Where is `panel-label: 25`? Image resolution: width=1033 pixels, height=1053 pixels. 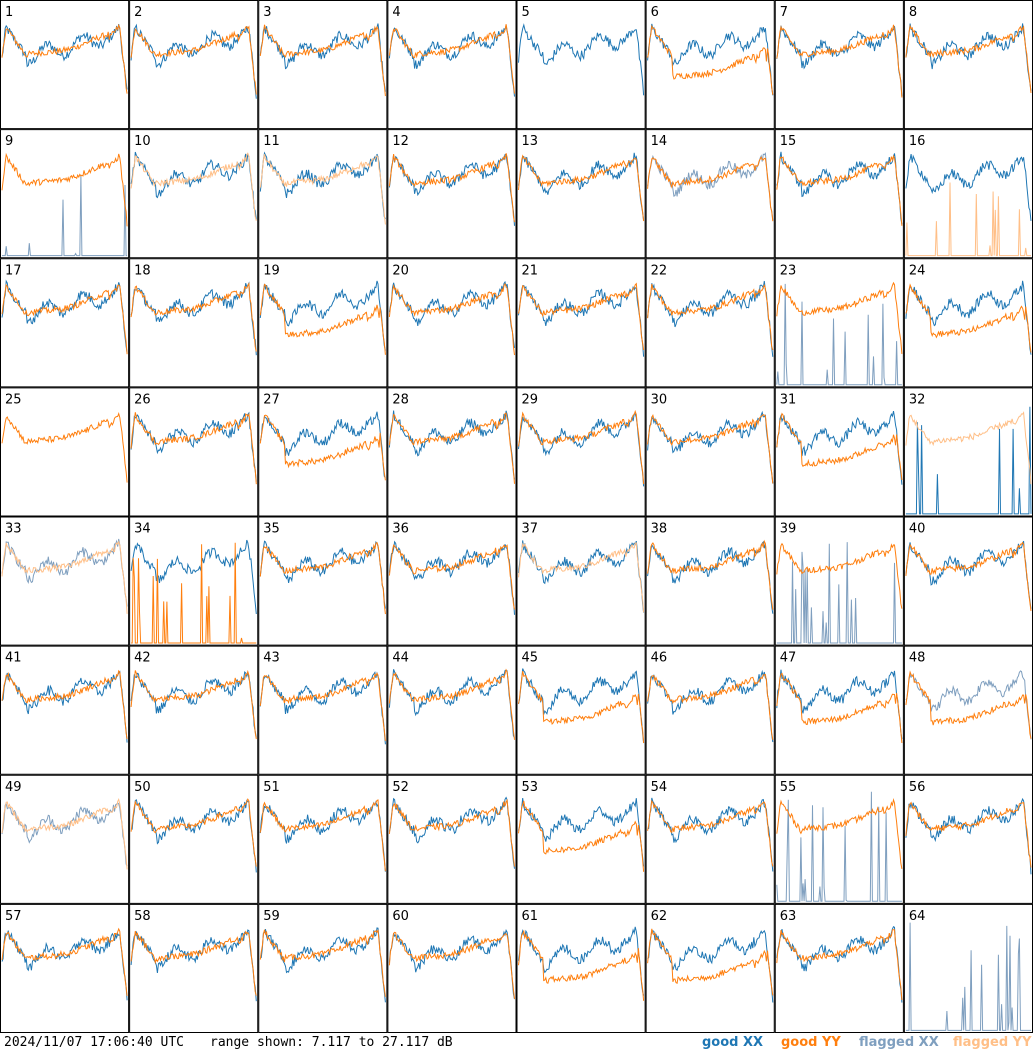 panel-label: 25 is located at coordinates (13, 399).